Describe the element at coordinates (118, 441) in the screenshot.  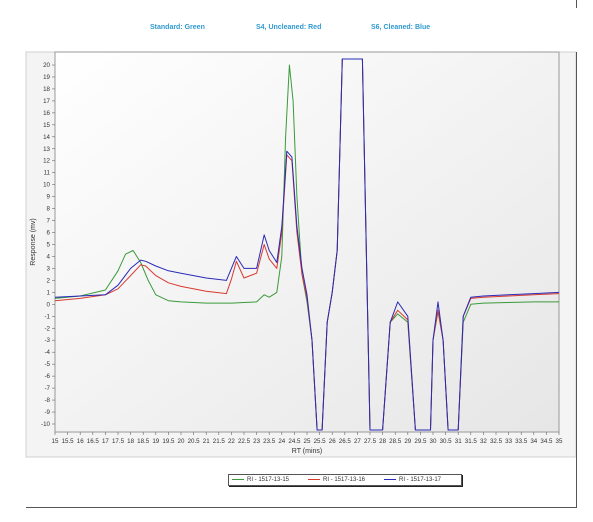
I see `x-tick-label: 17.5` at that location.